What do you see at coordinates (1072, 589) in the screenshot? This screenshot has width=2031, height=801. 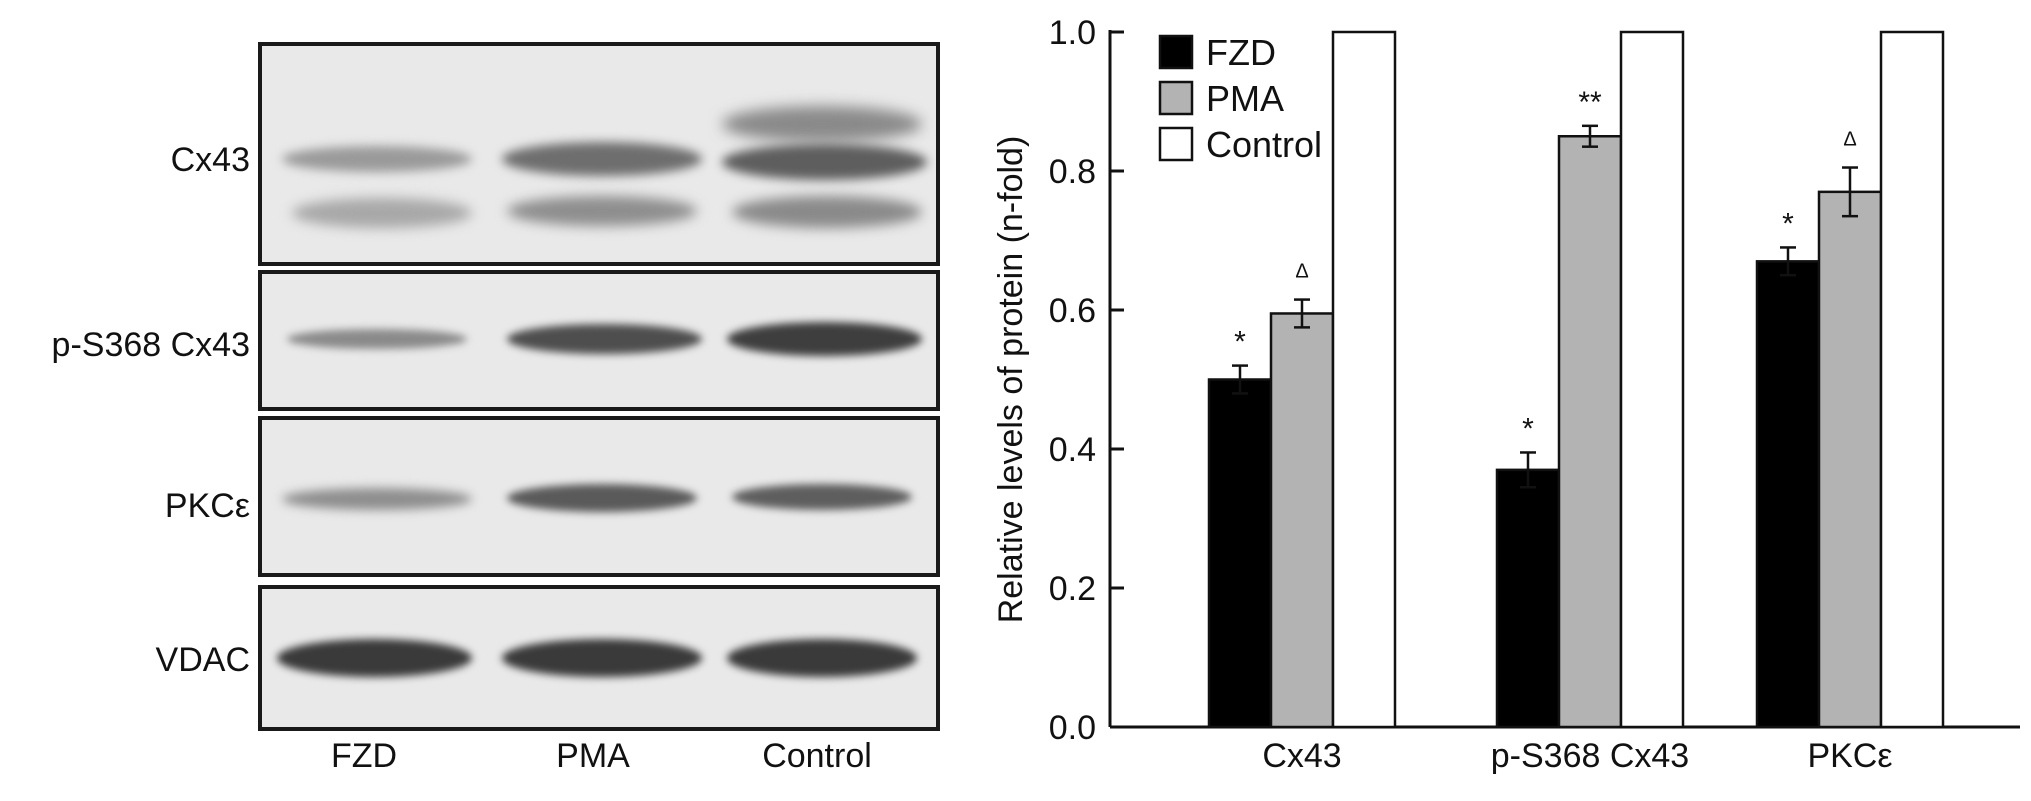 I see `y-tick-label-1: 0.2` at bounding box center [1072, 589].